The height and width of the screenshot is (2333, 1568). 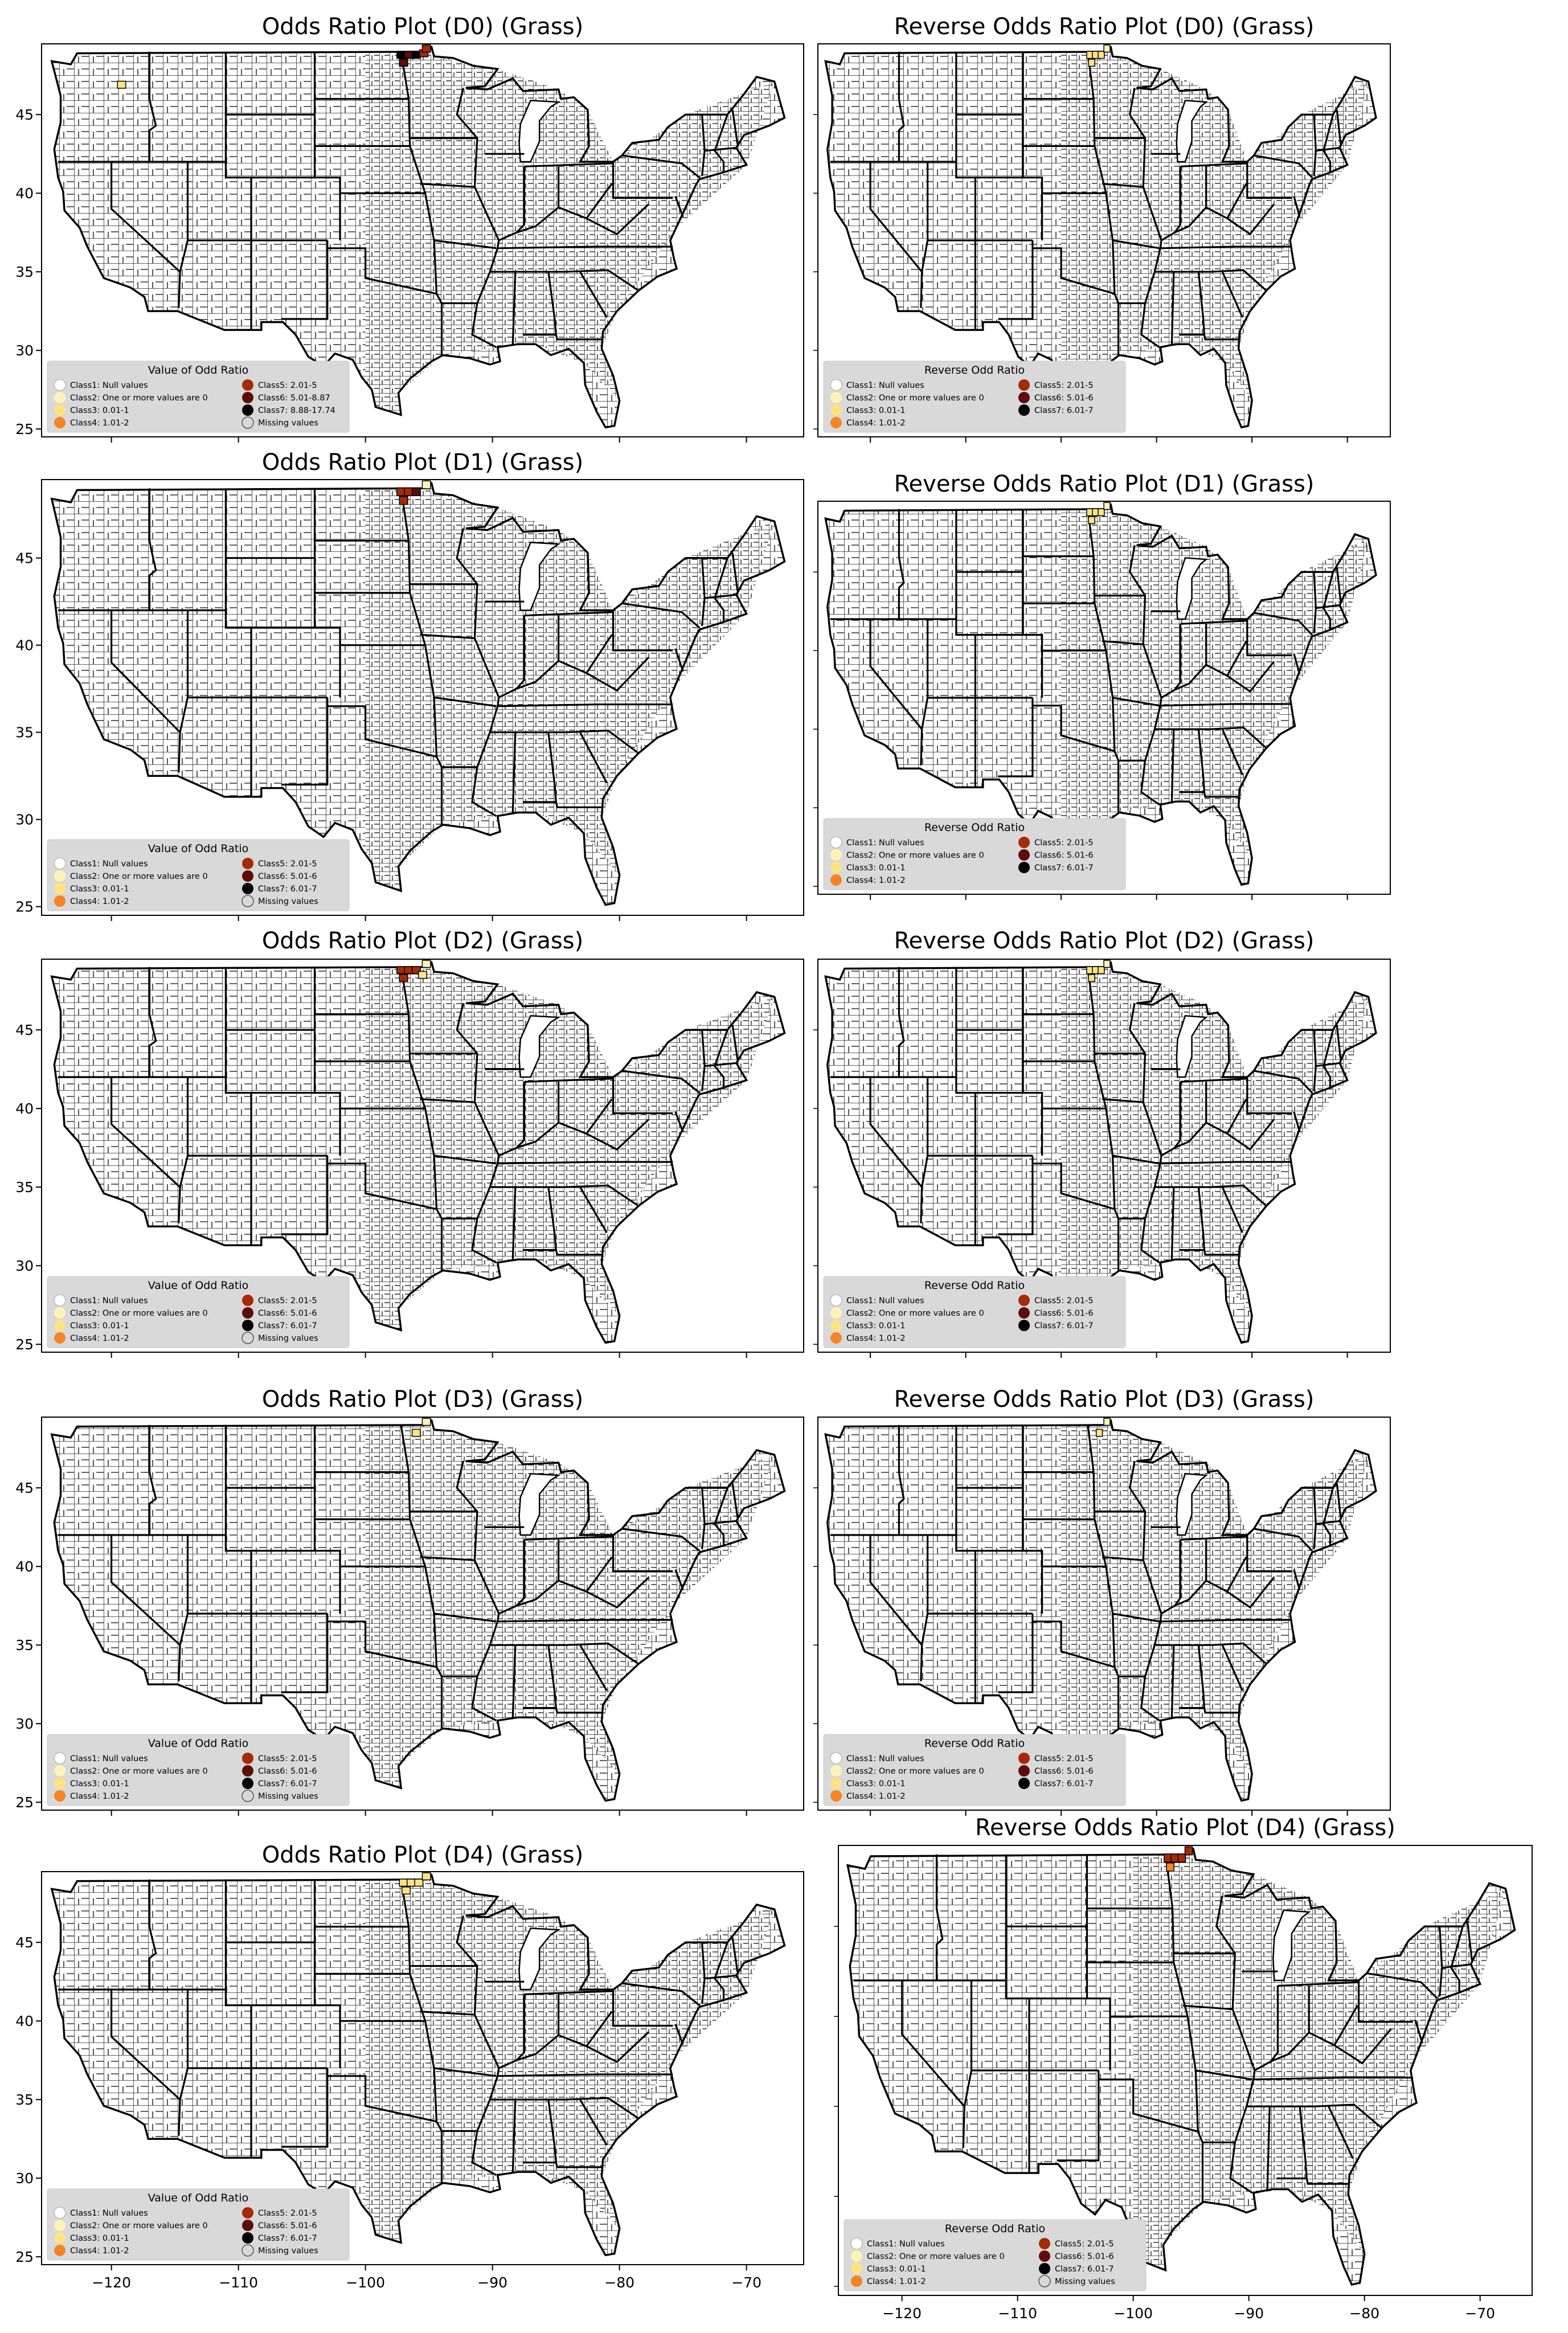 What do you see at coordinates (422, 1399) in the screenshot?
I see `panel-title: Odds Ratio Plot (D3) (Grass)` at bounding box center [422, 1399].